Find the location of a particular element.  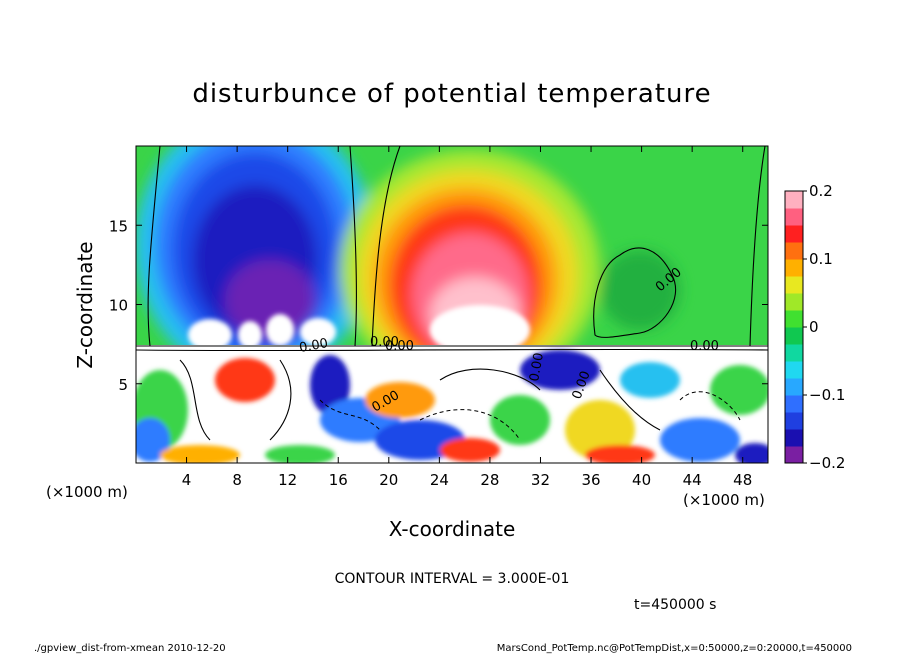

x-tick-label: 36 is located at coordinates (590, 480).